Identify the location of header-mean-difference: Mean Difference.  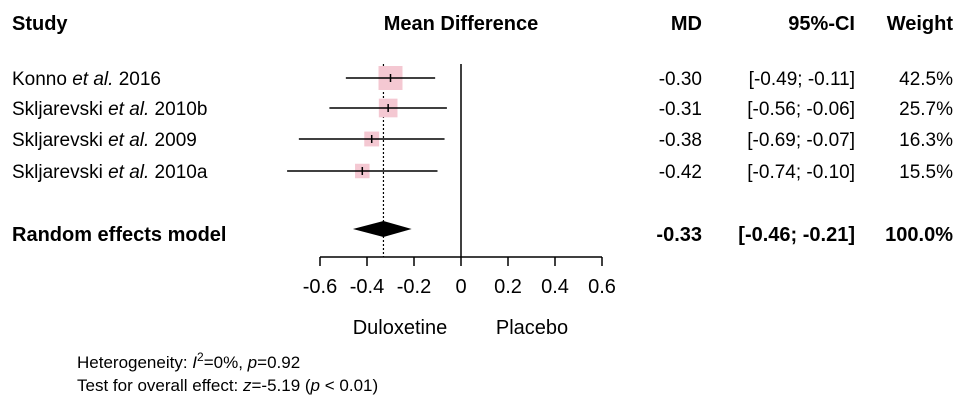
(461, 24).